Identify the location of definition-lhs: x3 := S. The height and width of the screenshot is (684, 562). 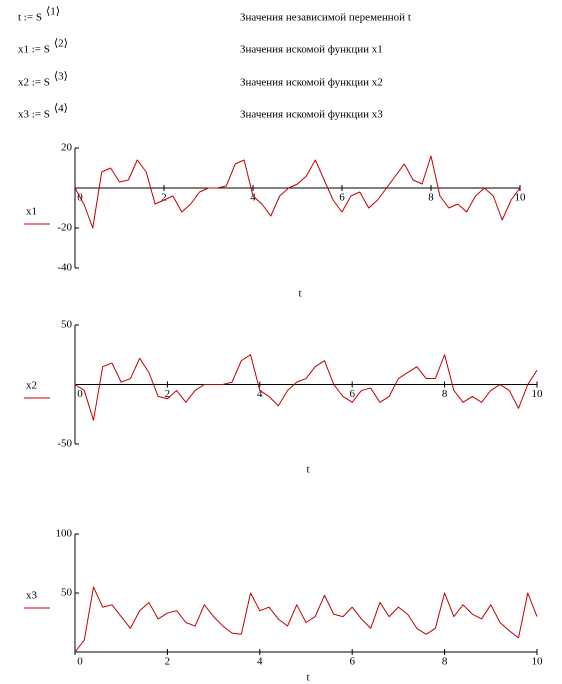
(34, 115).